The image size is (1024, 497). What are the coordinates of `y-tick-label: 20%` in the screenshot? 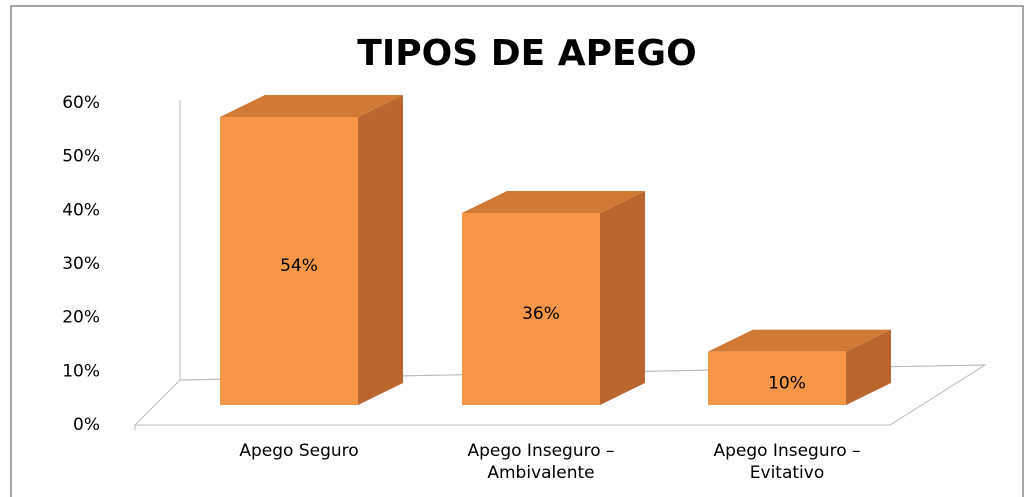 It's located at (81, 318).